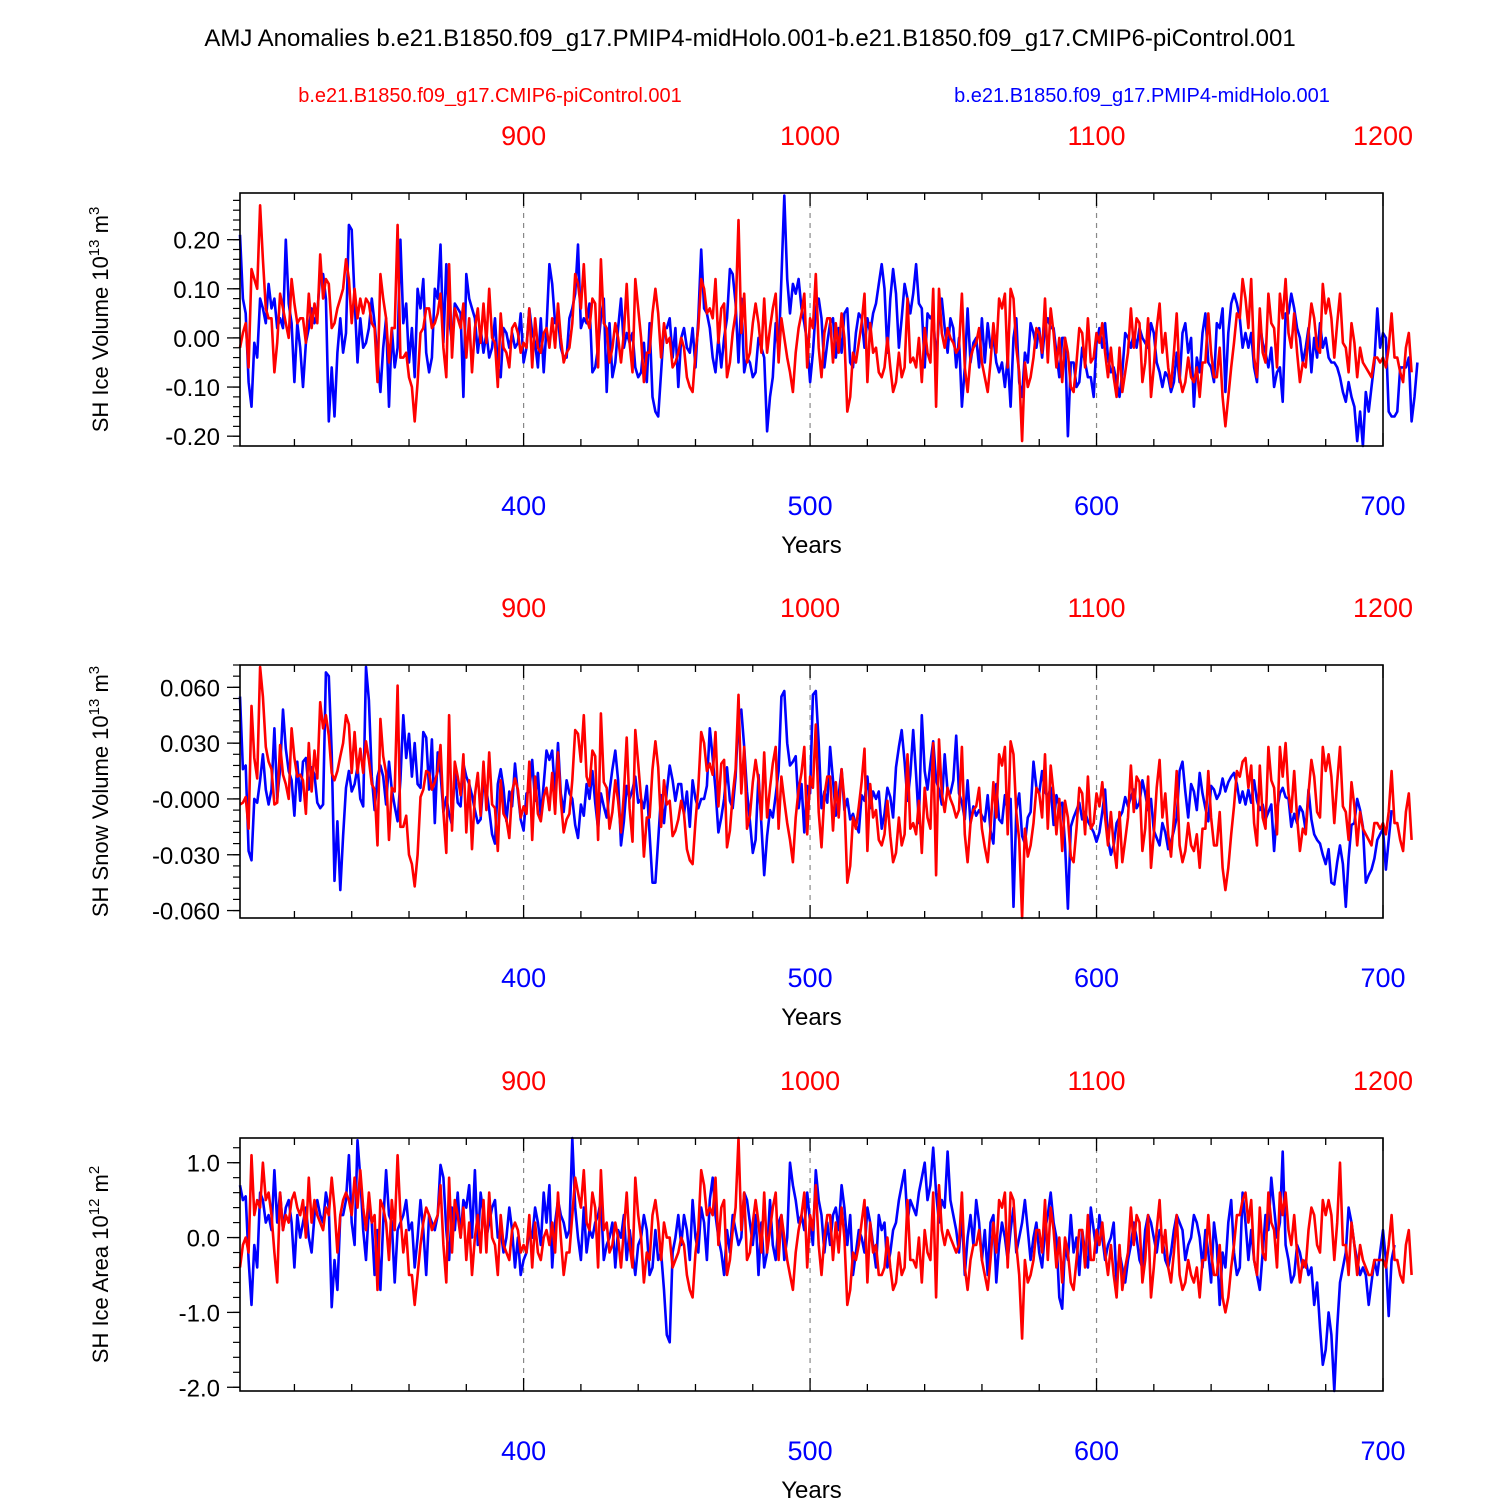  Describe the element at coordinates (186, 856) in the screenshot. I see `y-tick-label: -0.030` at that location.